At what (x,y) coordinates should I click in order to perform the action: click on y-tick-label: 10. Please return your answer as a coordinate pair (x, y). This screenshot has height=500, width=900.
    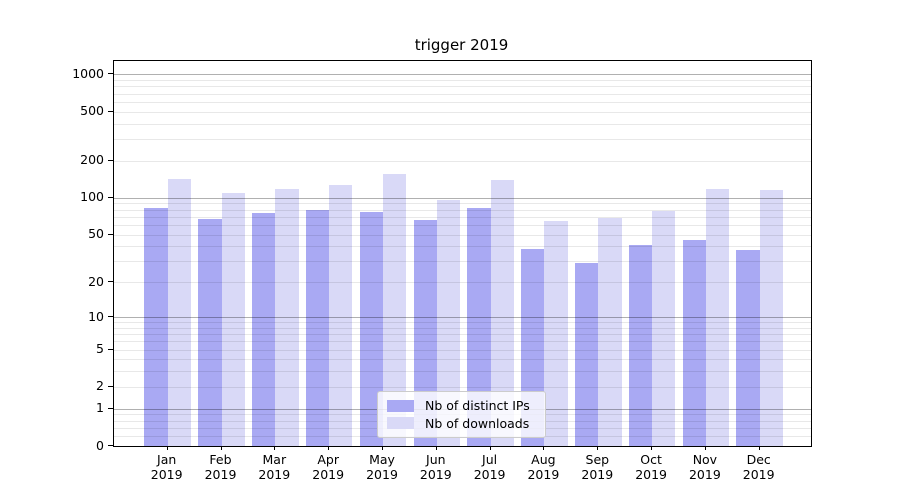
    Looking at the image, I should click on (96, 316).